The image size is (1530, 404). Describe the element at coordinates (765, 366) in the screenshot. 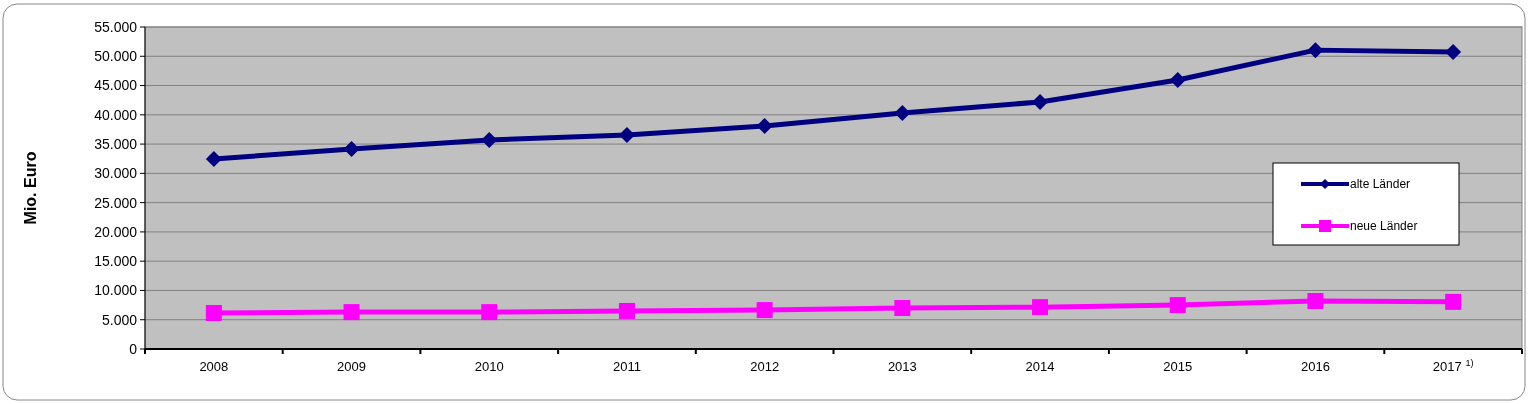

I see `x-tick-label: 2012` at that location.